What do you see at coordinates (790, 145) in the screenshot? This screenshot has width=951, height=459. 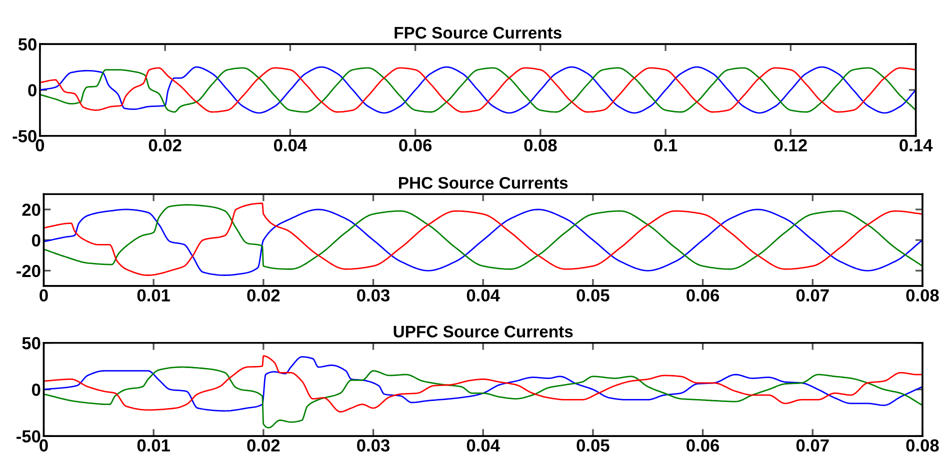 I see `x-tick-label: 0.12` at bounding box center [790, 145].